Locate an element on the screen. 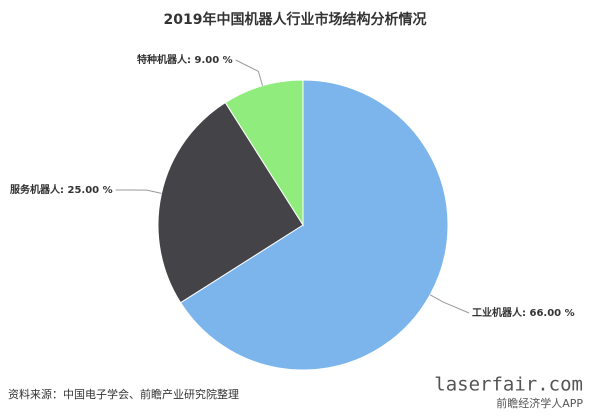 The height and width of the screenshot is (416, 590). watermark: 前瞻经济学人APP is located at coordinates (539, 403).